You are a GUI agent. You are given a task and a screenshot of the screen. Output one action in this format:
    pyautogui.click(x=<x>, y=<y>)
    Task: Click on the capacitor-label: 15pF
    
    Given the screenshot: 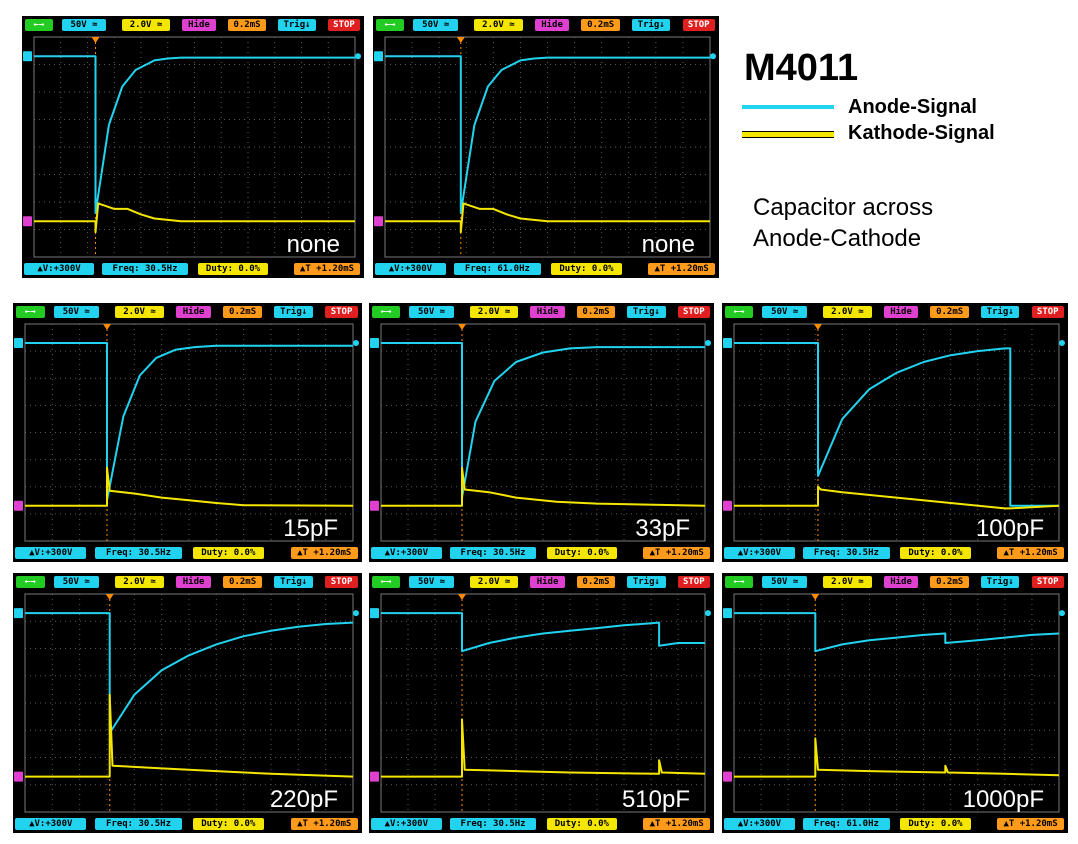 What is the action you would take?
    pyautogui.click(x=310, y=528)
    